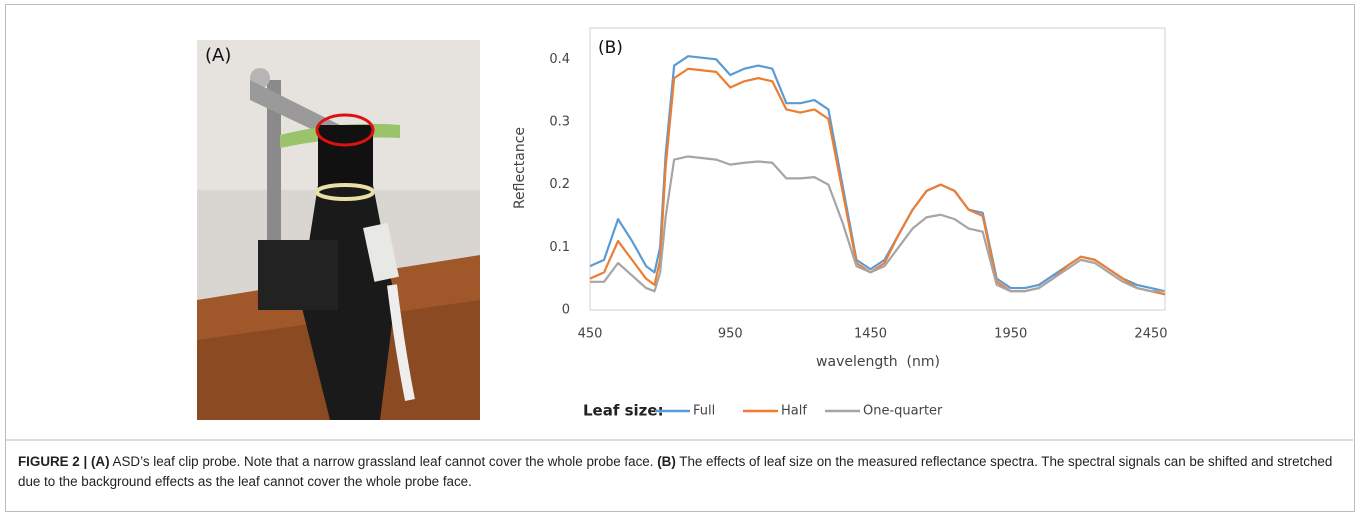  Describe the element at coordinates (559, 184) in the screenshot. I see `y-tick-label: 0.2` at that location.